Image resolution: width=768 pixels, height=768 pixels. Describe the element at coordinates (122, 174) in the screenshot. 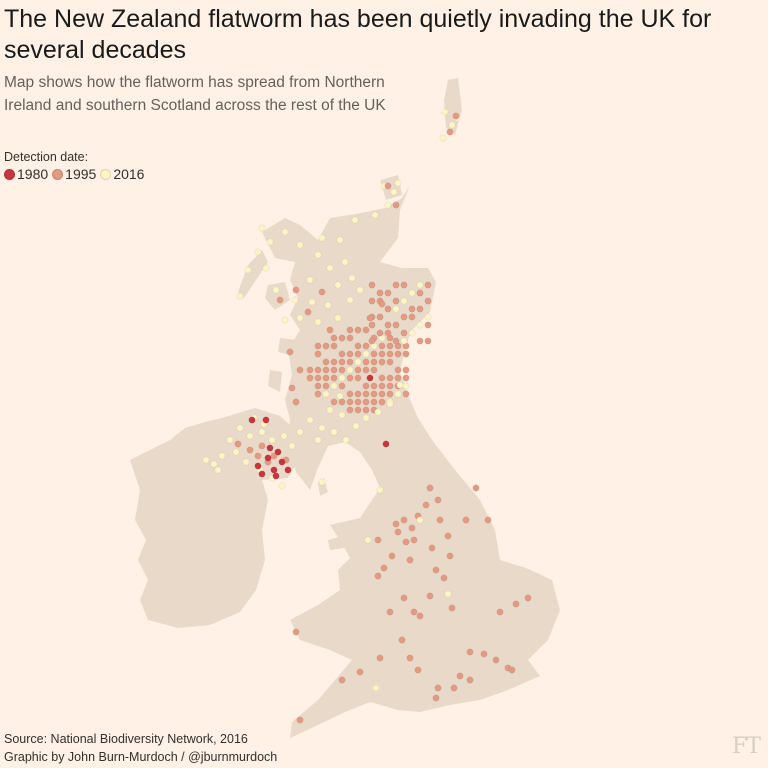

I see `legend-item-2016: 2016` at that location.